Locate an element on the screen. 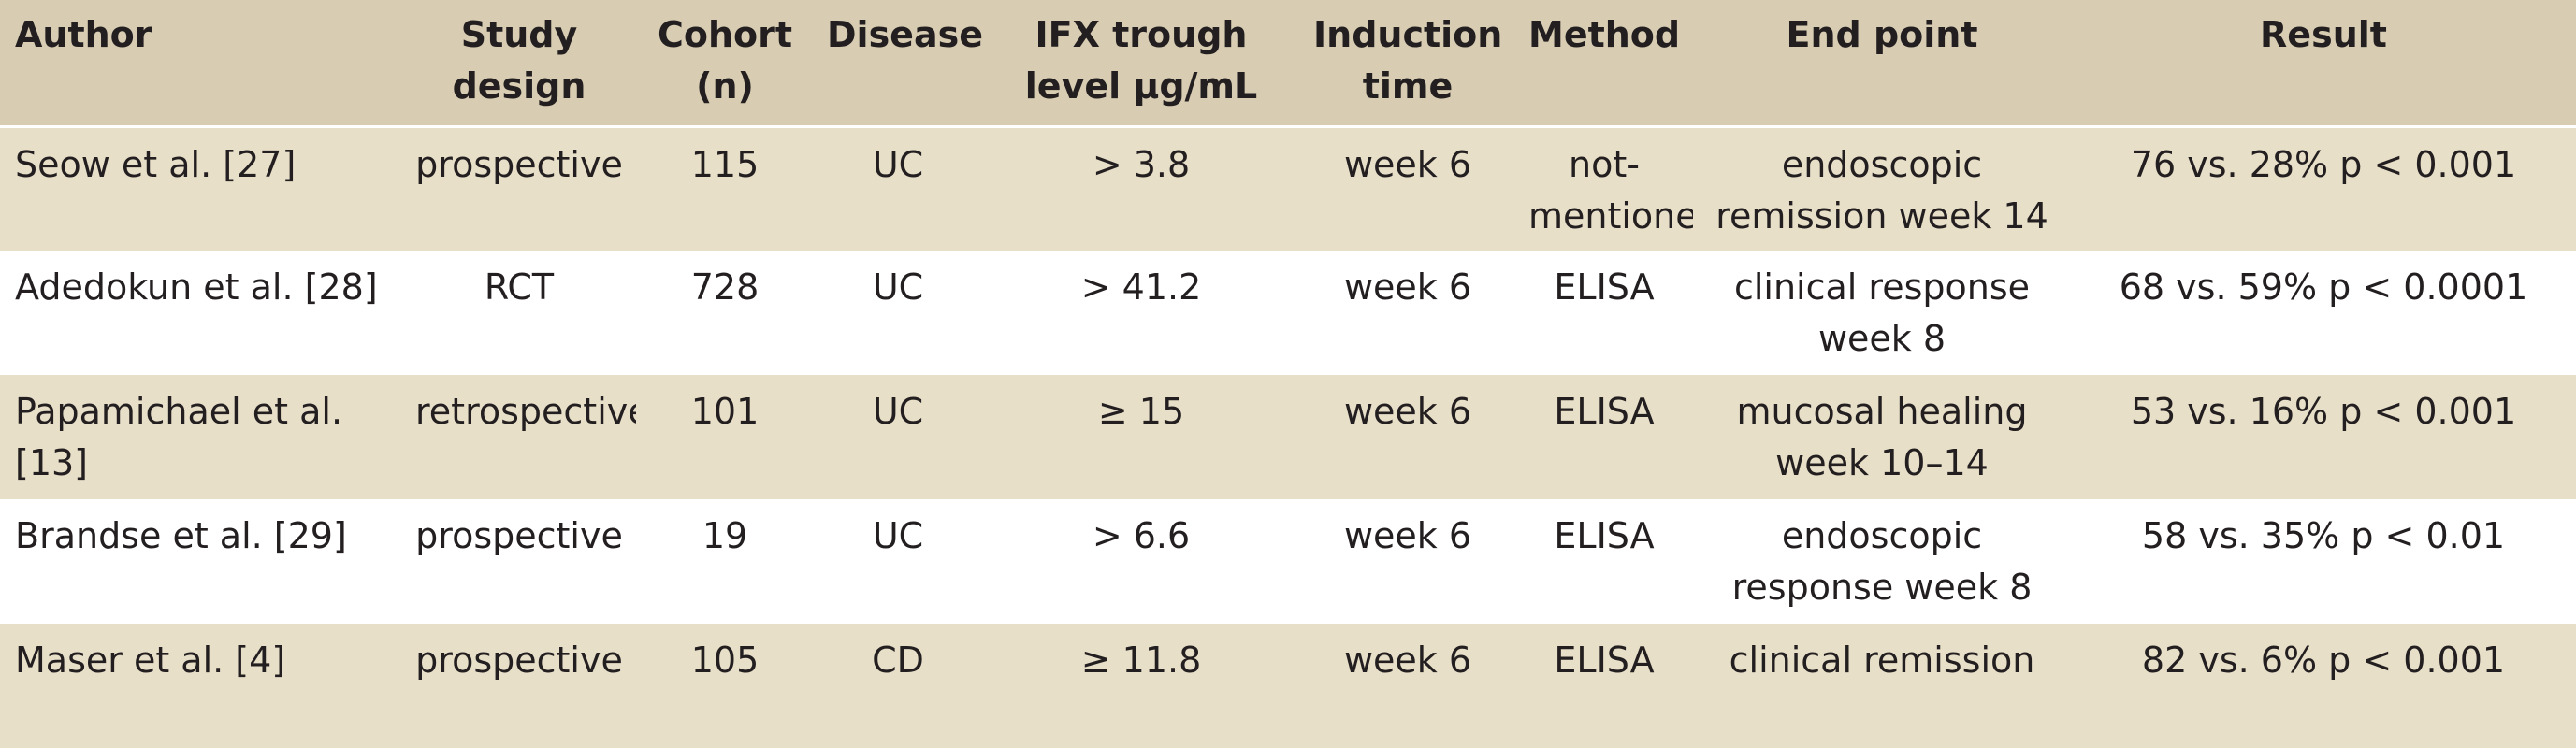 This screenshot has height=748, width=2576. cell-cohort: 101 is located at coordinates (725, 412).